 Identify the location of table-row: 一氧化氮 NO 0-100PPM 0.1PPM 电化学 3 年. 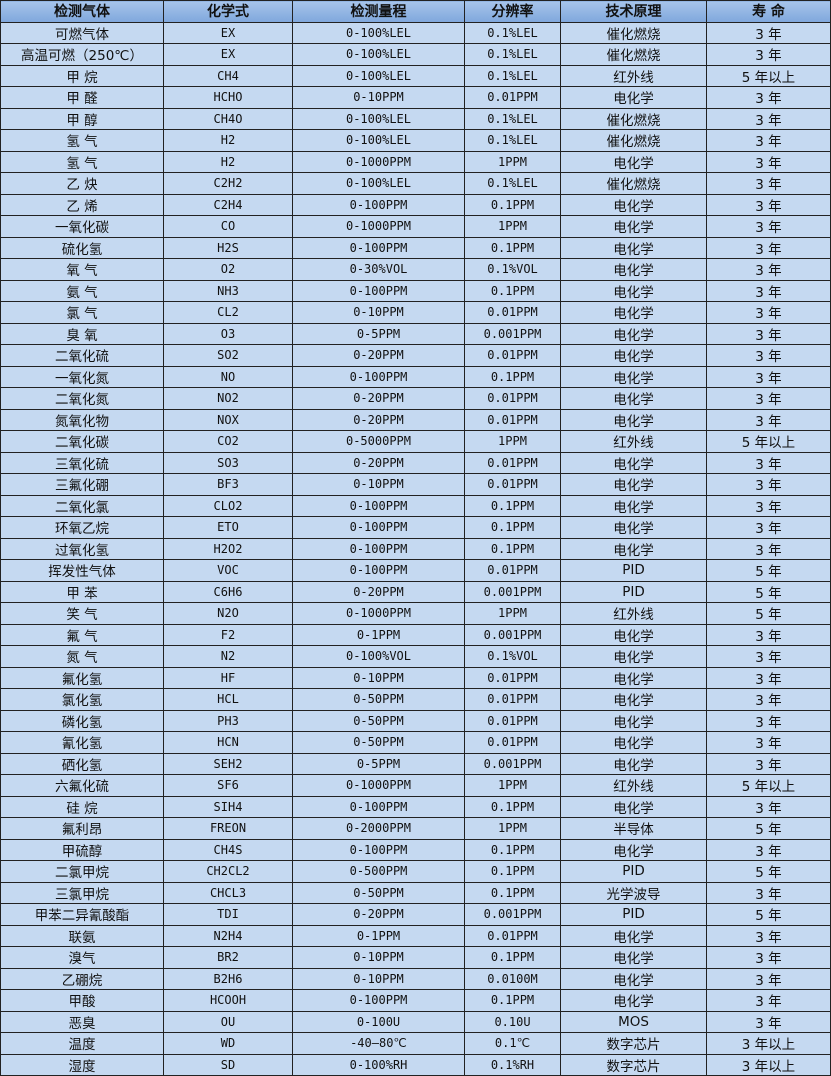
(415, 376).